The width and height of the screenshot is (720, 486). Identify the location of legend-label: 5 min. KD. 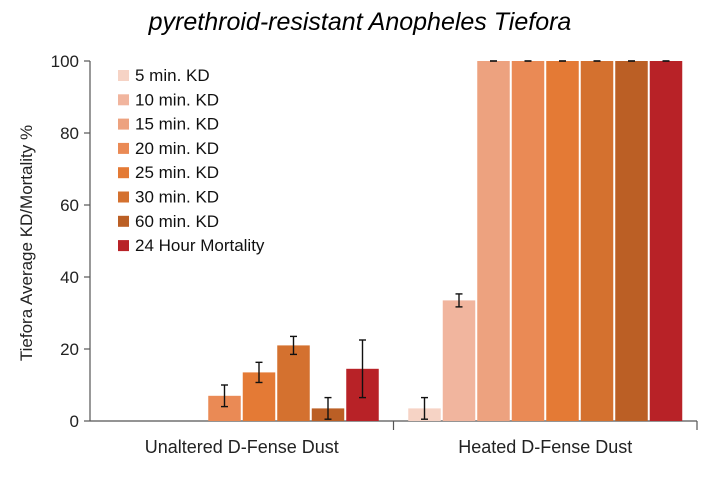
(172, 75).